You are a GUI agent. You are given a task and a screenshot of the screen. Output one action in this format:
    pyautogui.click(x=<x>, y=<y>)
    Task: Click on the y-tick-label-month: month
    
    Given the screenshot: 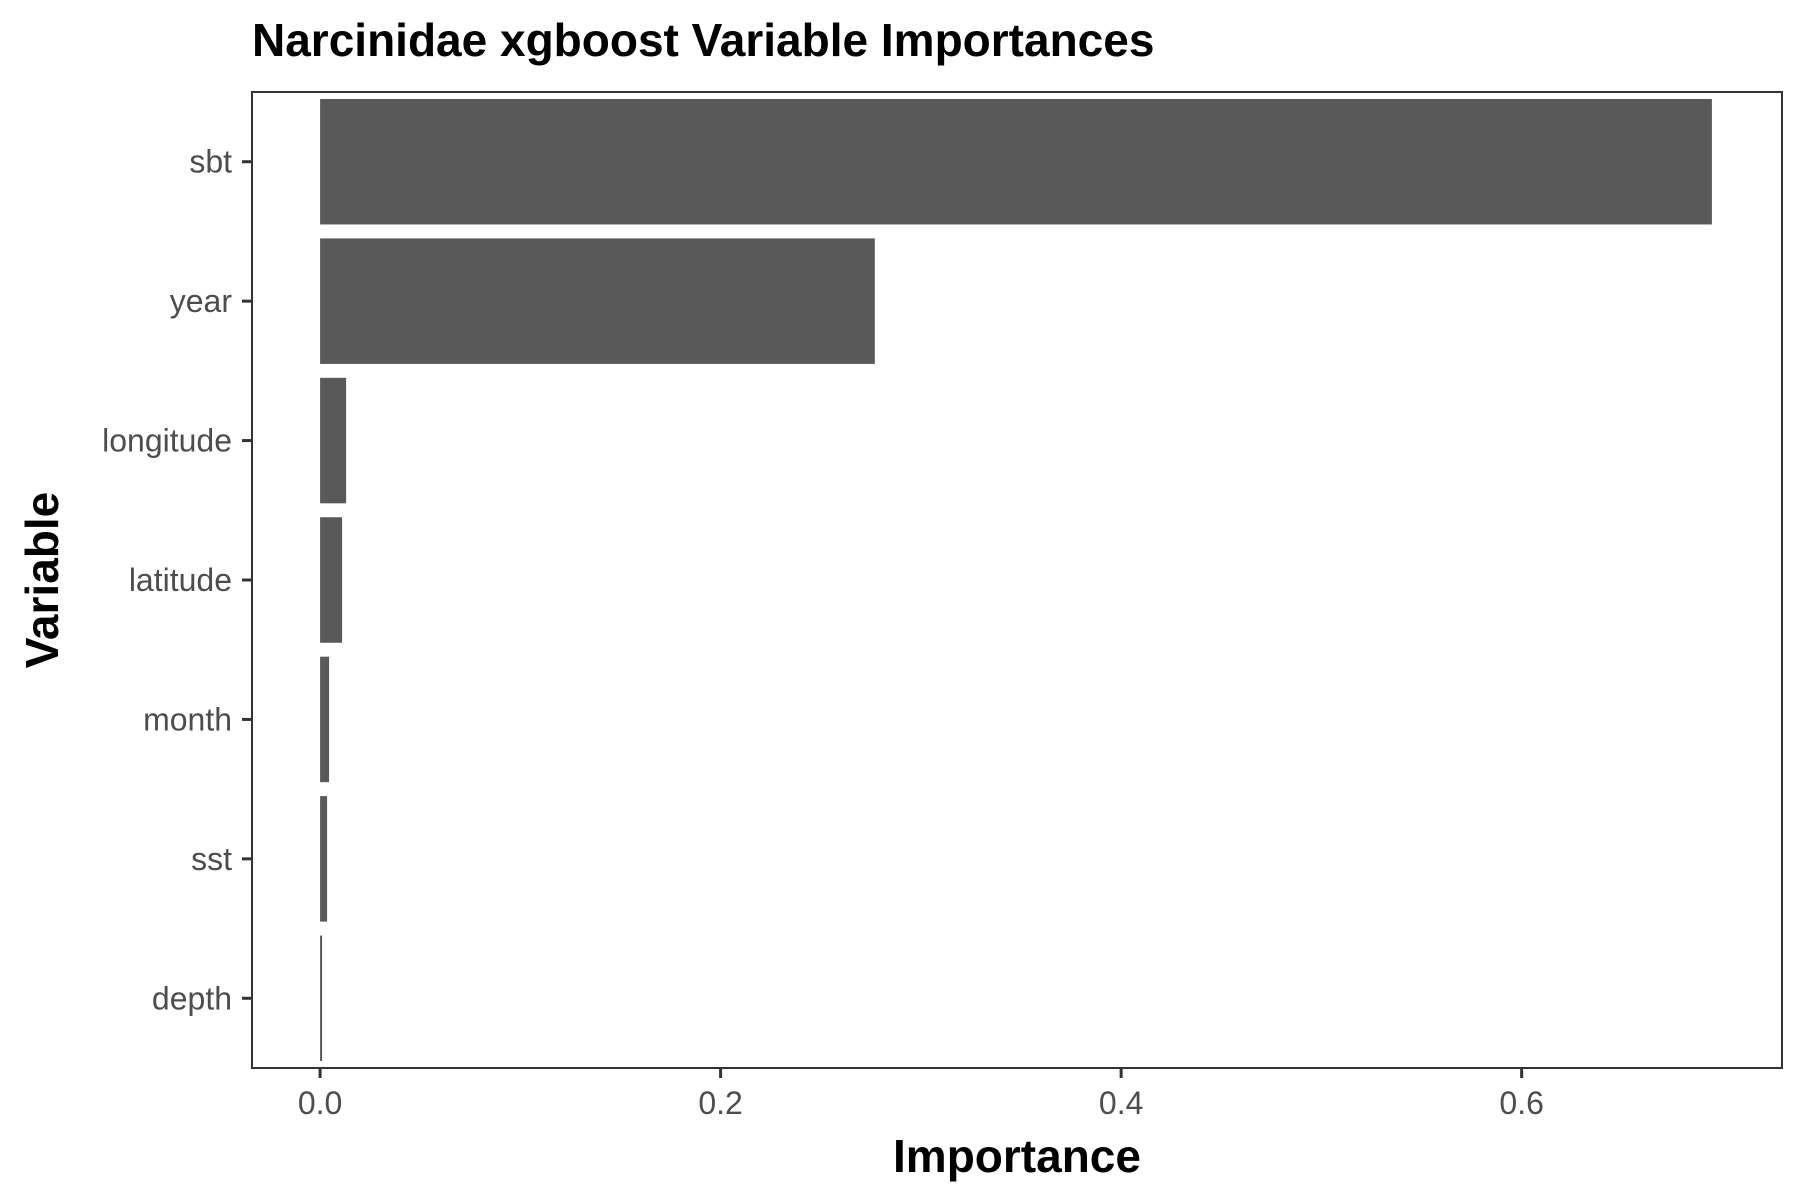 What is the action you would take?
    pyautogui.click(x=187, y=719)
    